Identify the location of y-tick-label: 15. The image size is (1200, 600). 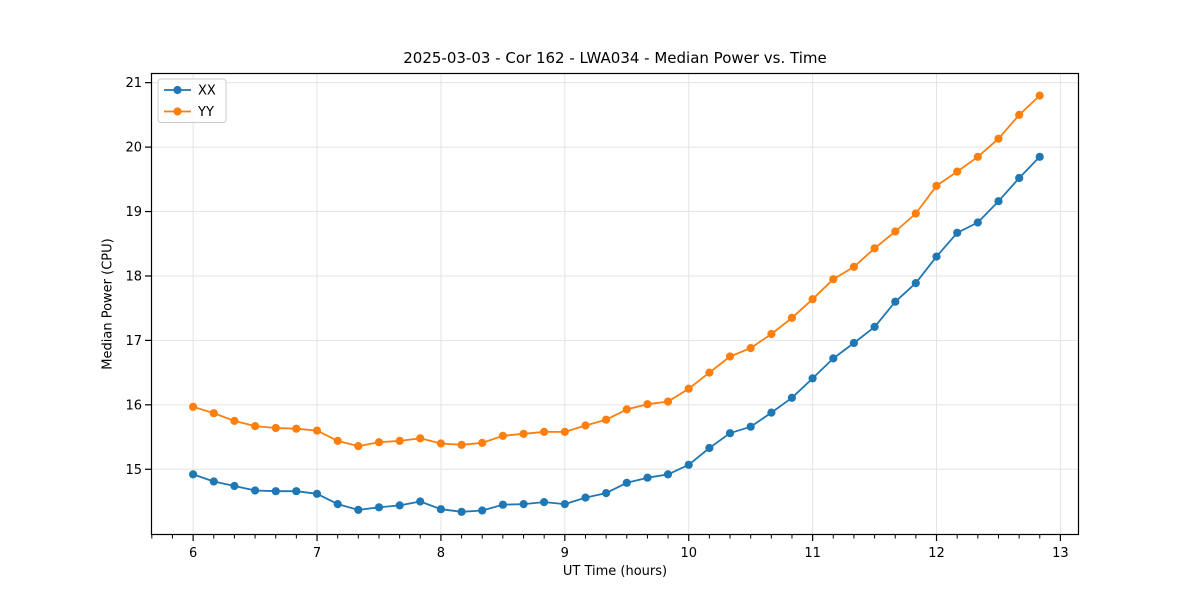
(133, 470).